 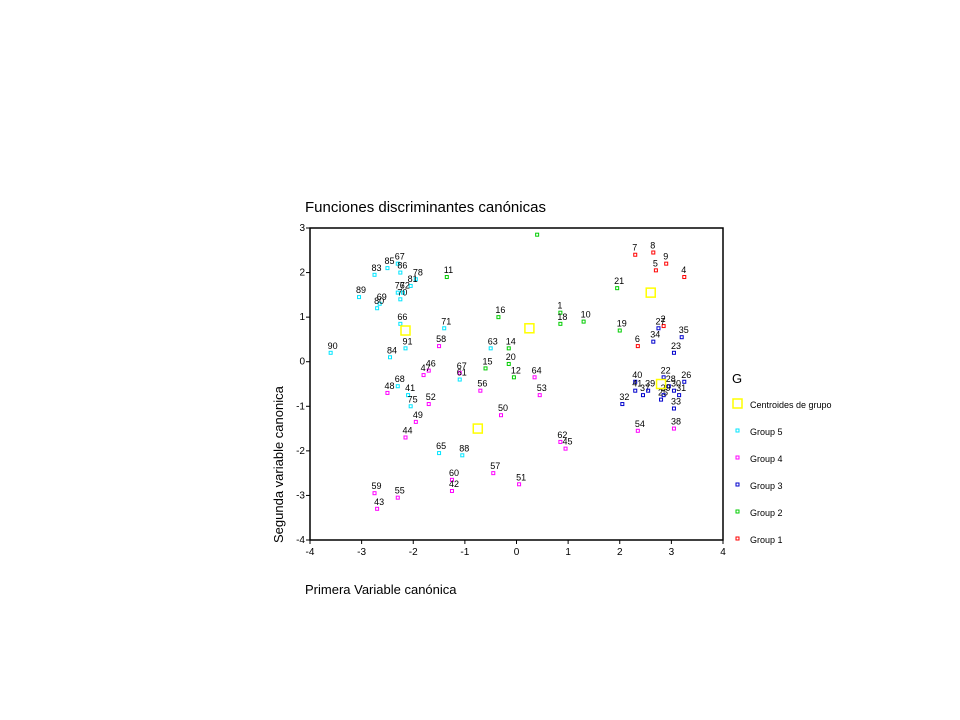 I want to click on x-tick-label: -3, so click(x=361, y=552).